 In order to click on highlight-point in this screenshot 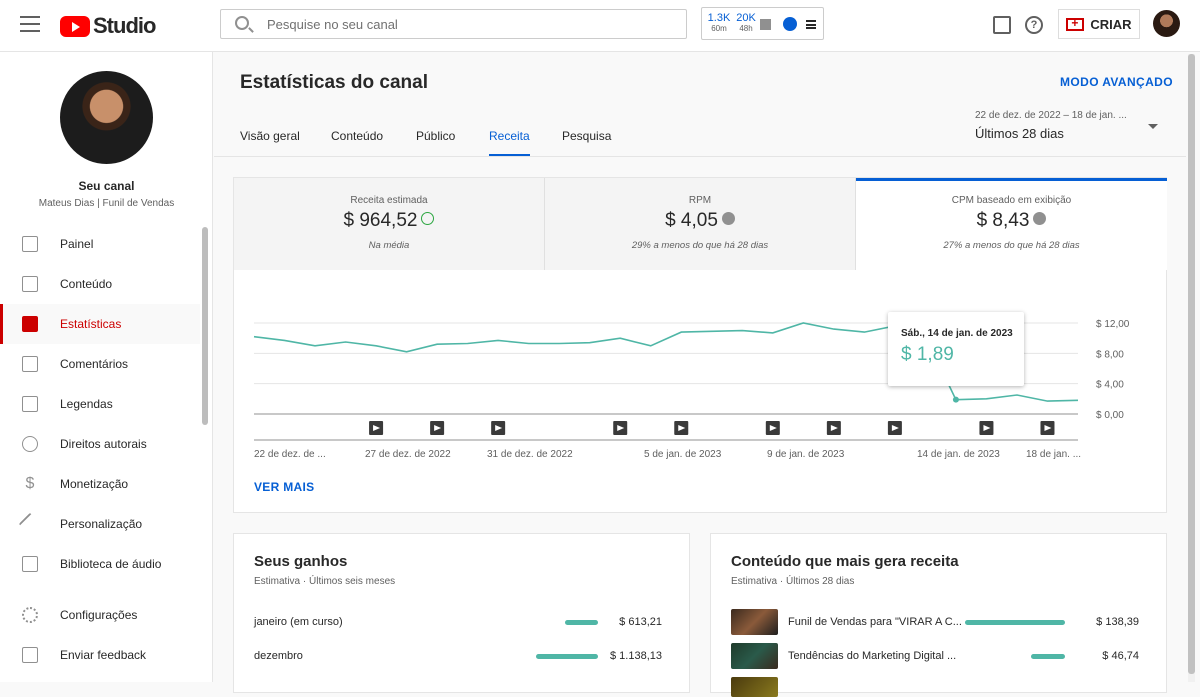, I will do `click(955, 399)`.